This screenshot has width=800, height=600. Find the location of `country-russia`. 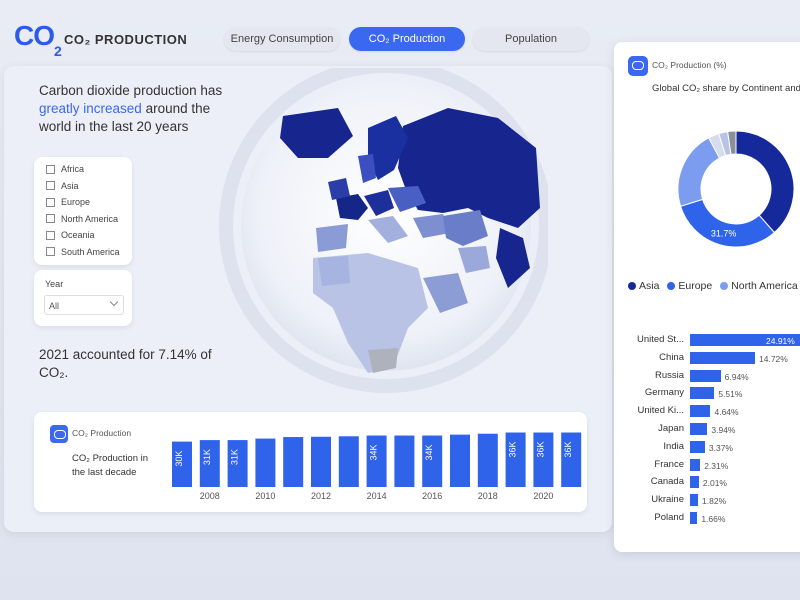

country-russia is located at coordinates (469, 168).